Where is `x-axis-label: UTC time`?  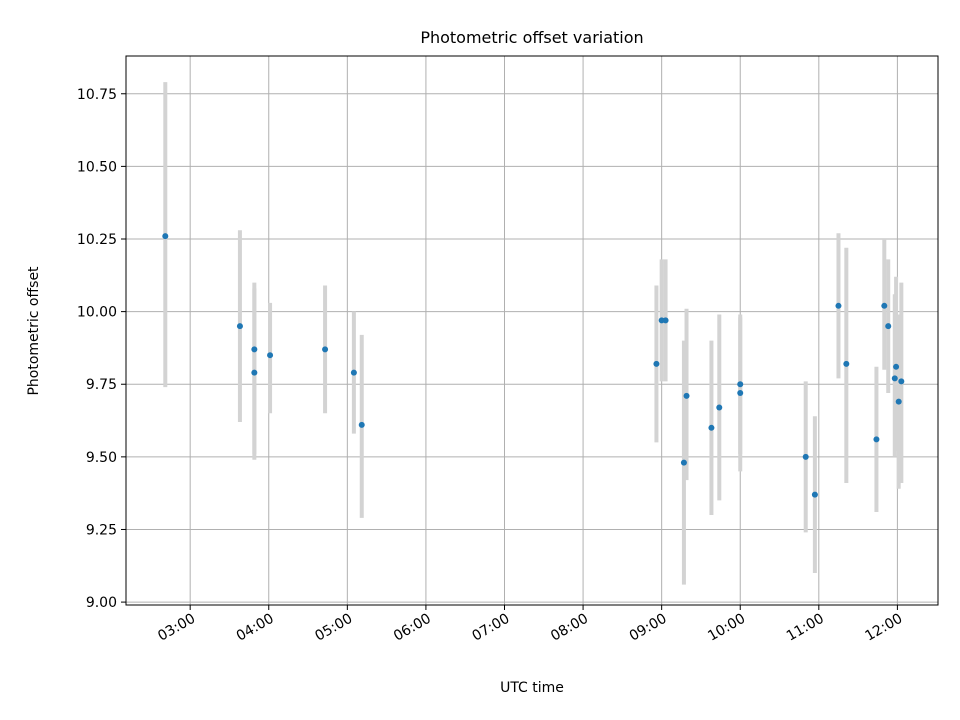
x-axis-label: UTC time is located at coordinates (532, 688).